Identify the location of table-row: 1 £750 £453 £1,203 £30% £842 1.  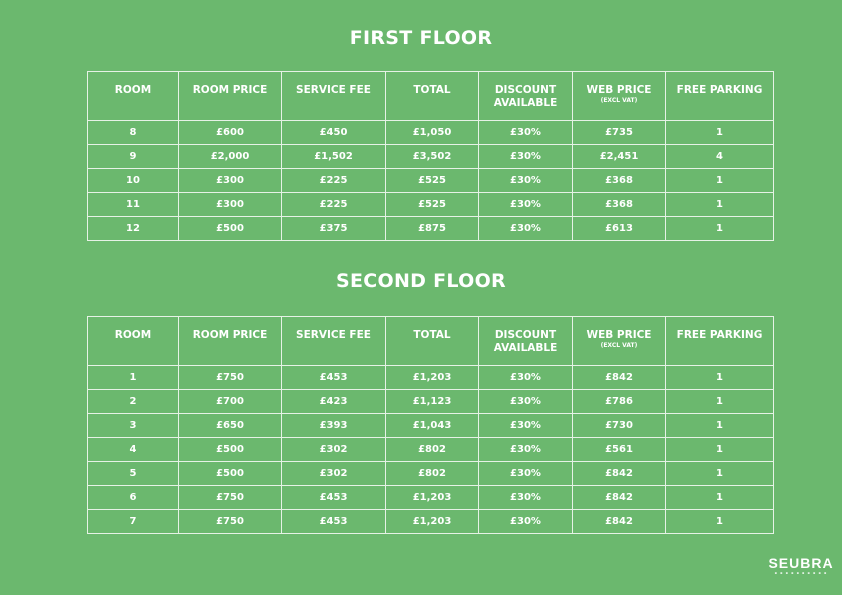
(430, 377).